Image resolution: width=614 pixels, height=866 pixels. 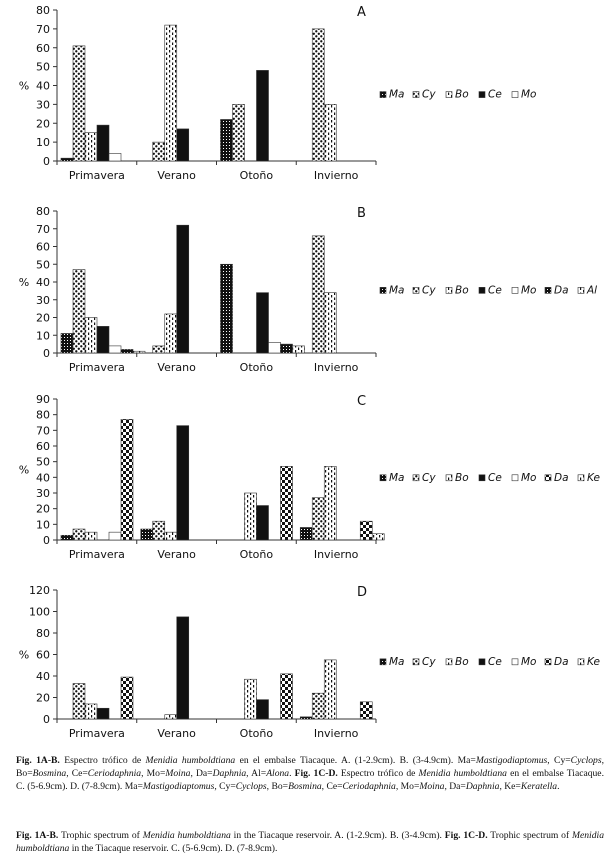 I want to click on y-tick-label: 40, so click(x=43, y=86).